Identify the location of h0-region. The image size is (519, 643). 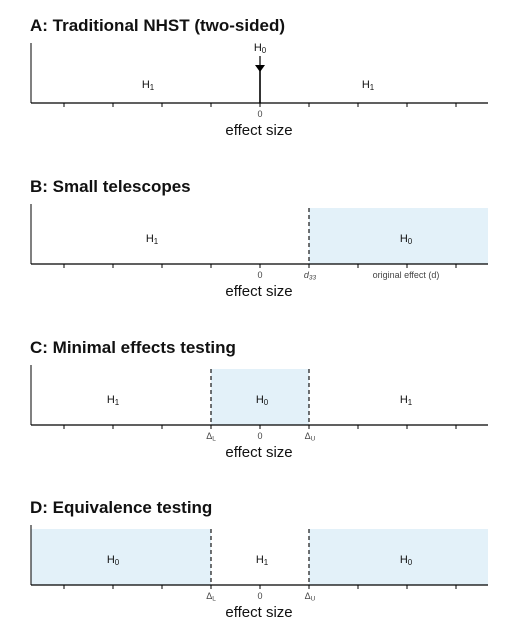
(398, 236).